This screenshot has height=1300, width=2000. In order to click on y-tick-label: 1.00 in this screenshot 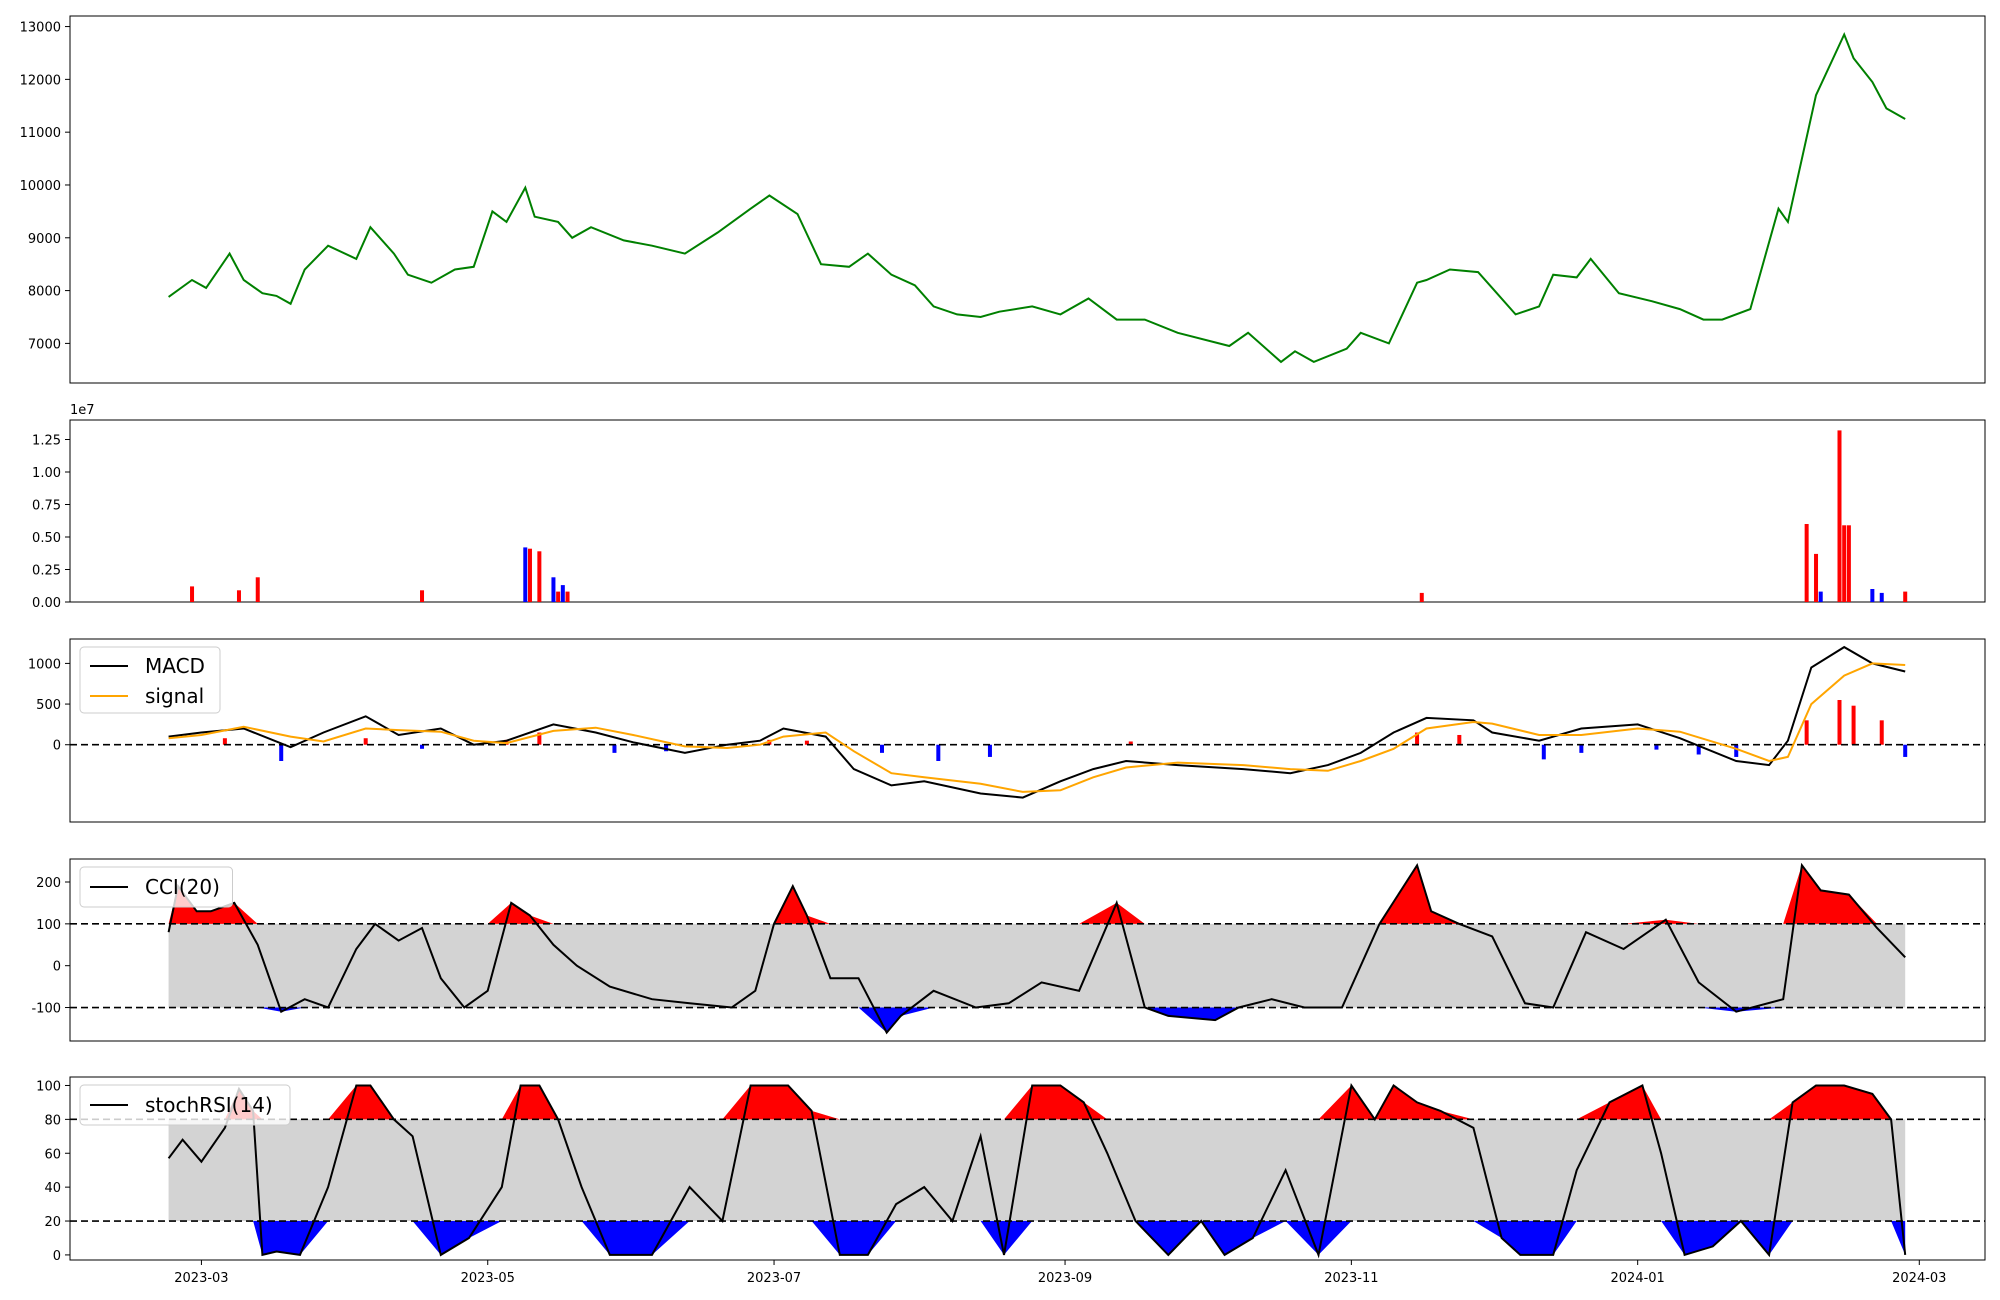, I will do `click(46, 473)`.